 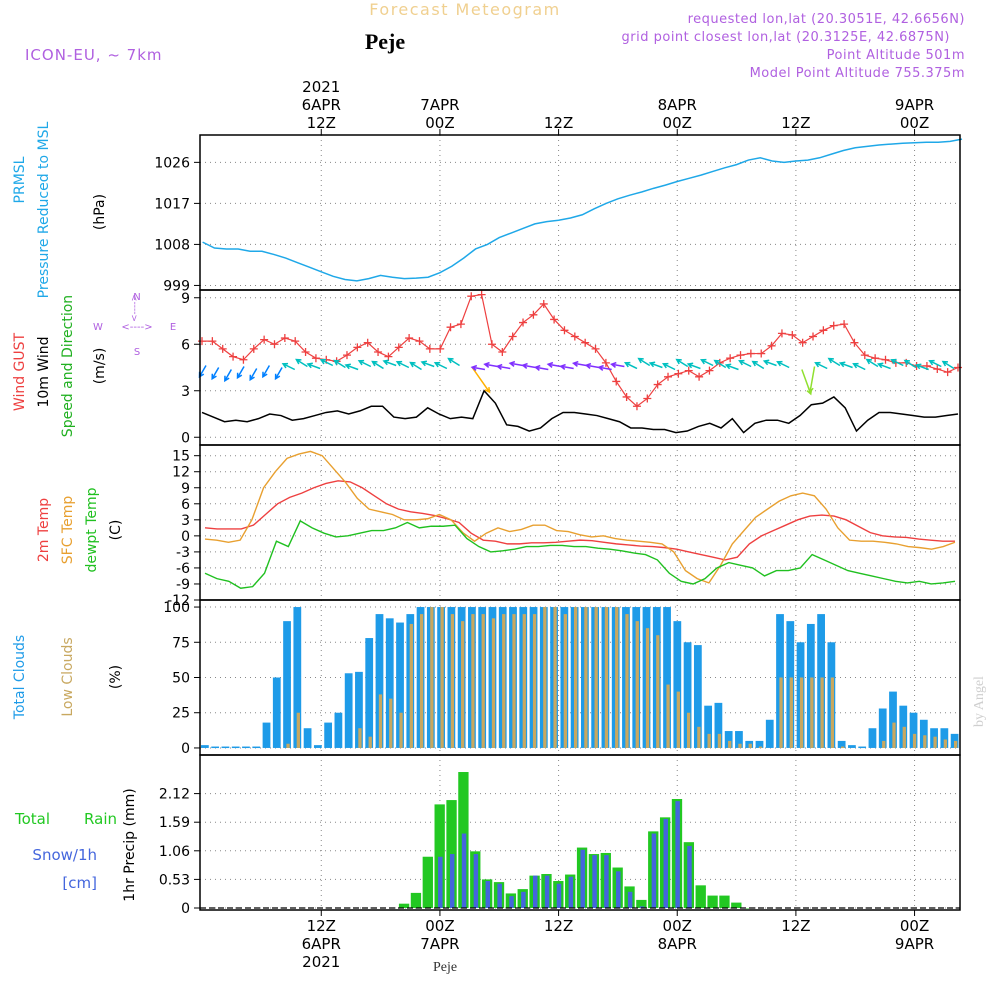 What do you see at coordinates (20, 371) in the screenshot?
I see `wind-gust-axis-label: Wind GUST` at bounding box center [20, 371].